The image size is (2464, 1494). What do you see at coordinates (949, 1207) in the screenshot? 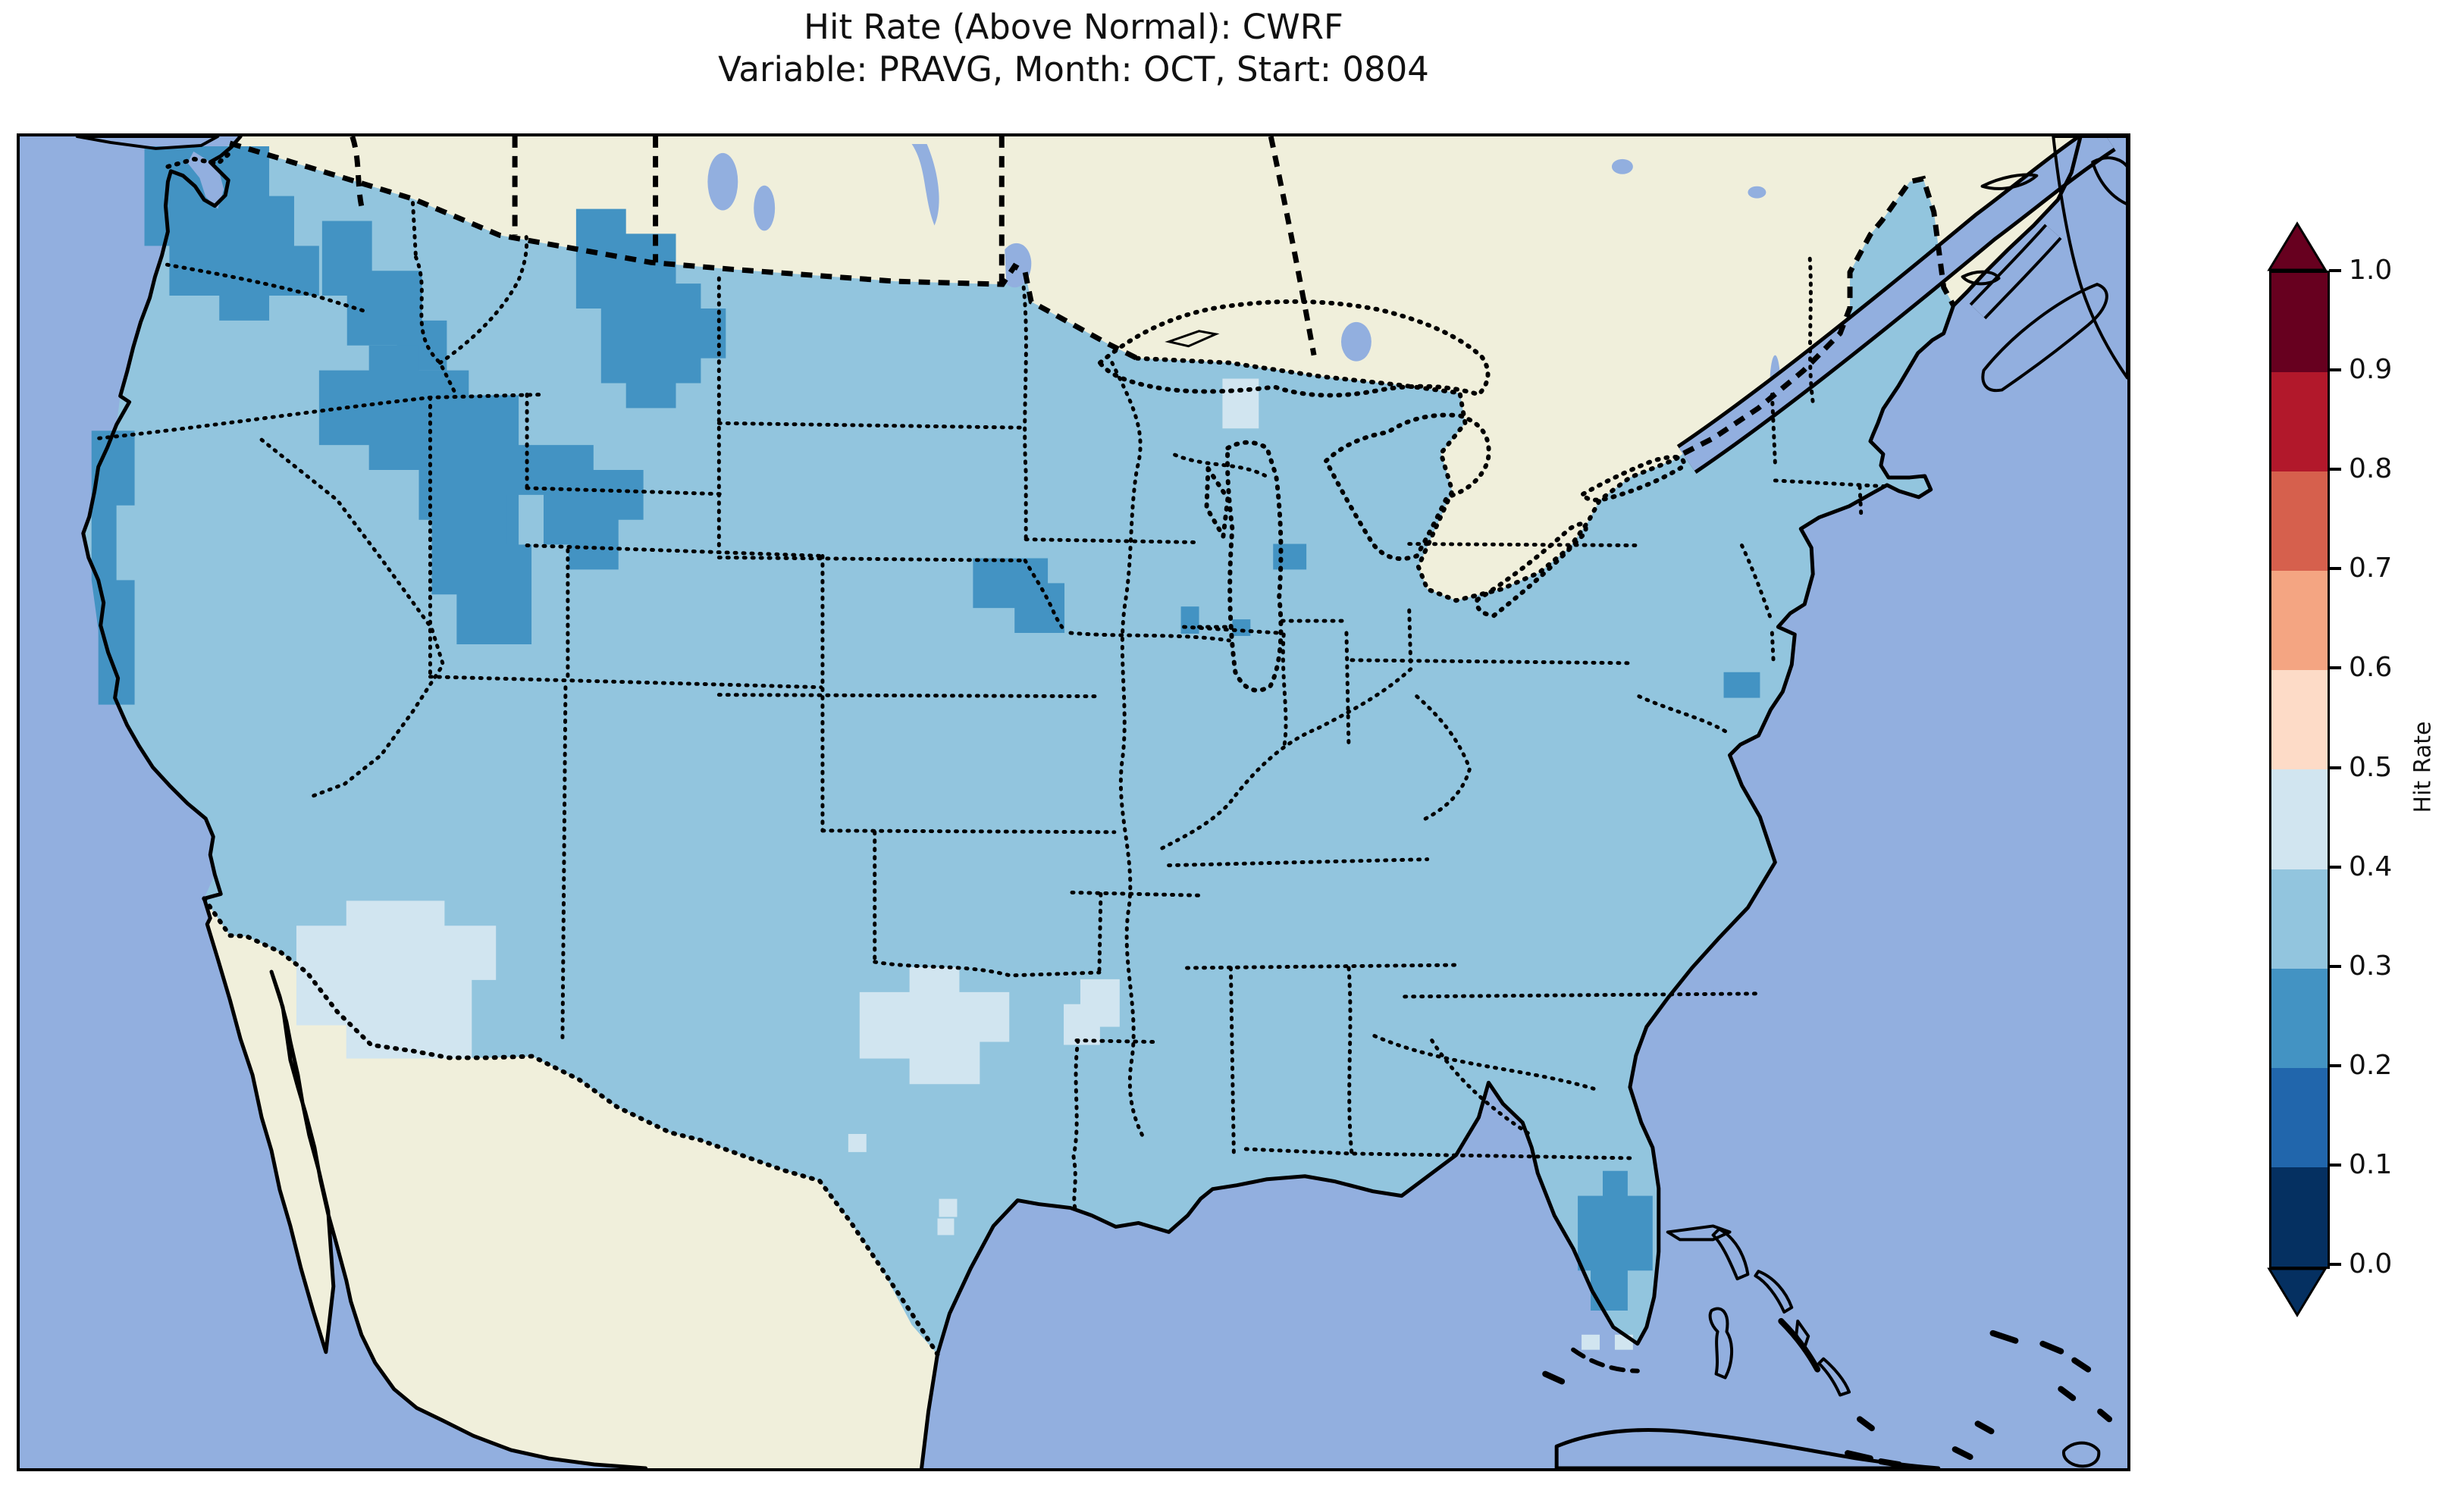
I see `patch-cell-txcoast` at bounding box center [949, 1207].